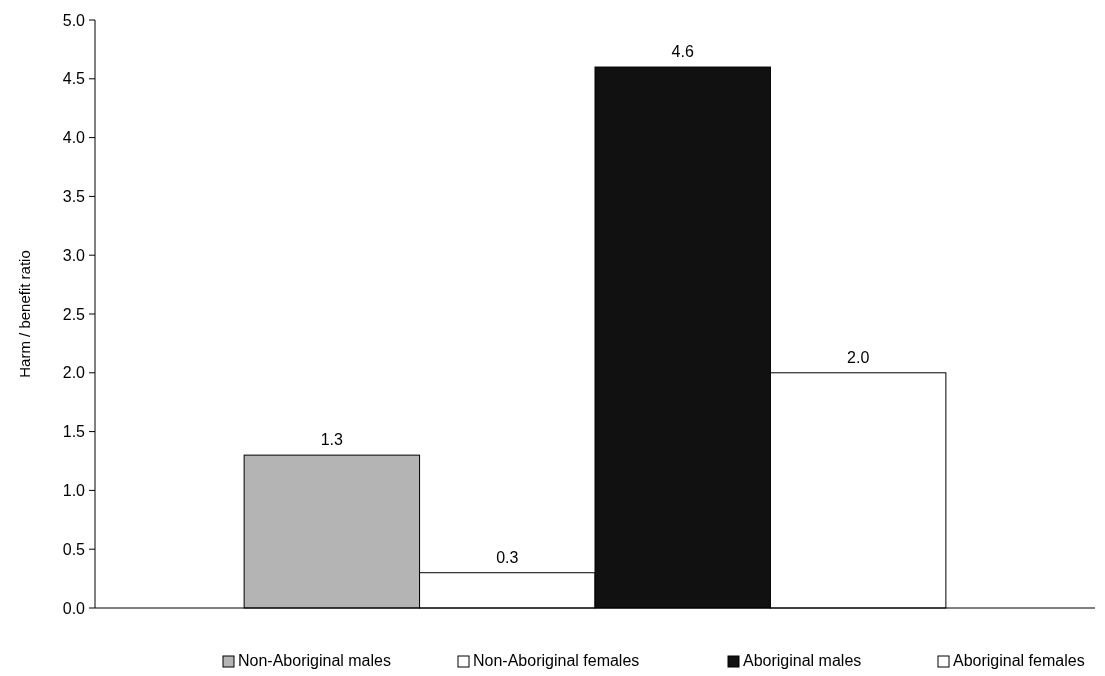  Describe the element at coordinates (74, 138) in the screenshot. I see `y-tick-label: 4.0` at that location.